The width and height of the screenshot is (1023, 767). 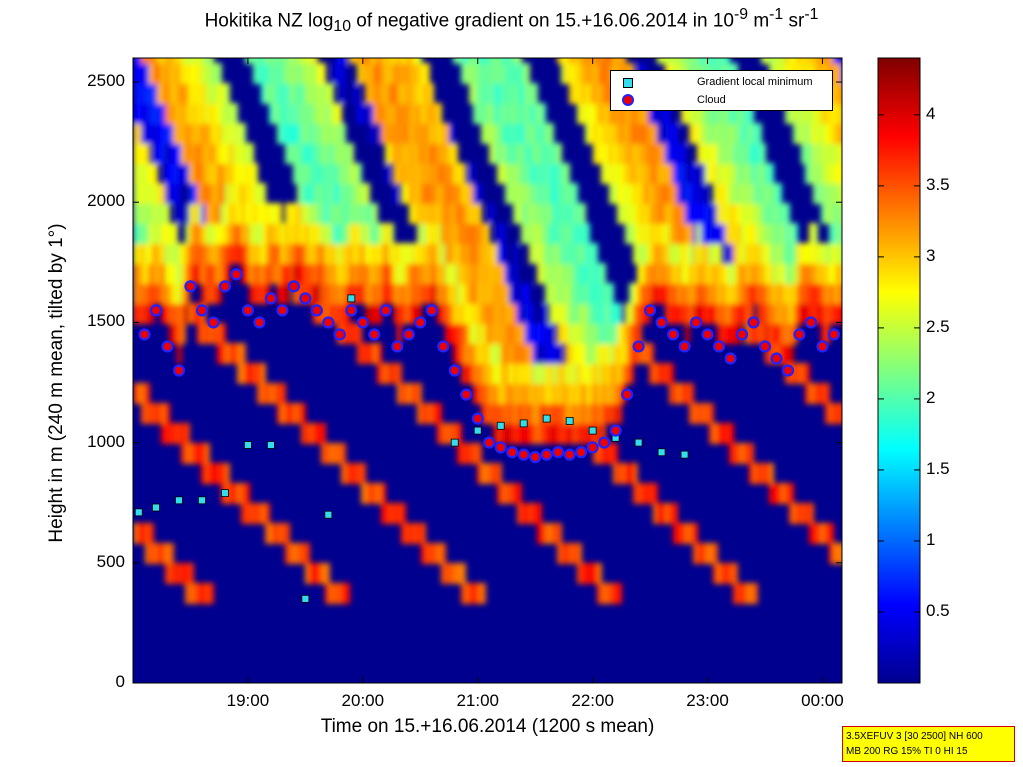 I want to click on square-marker-icon, so click(x=628, y=83).